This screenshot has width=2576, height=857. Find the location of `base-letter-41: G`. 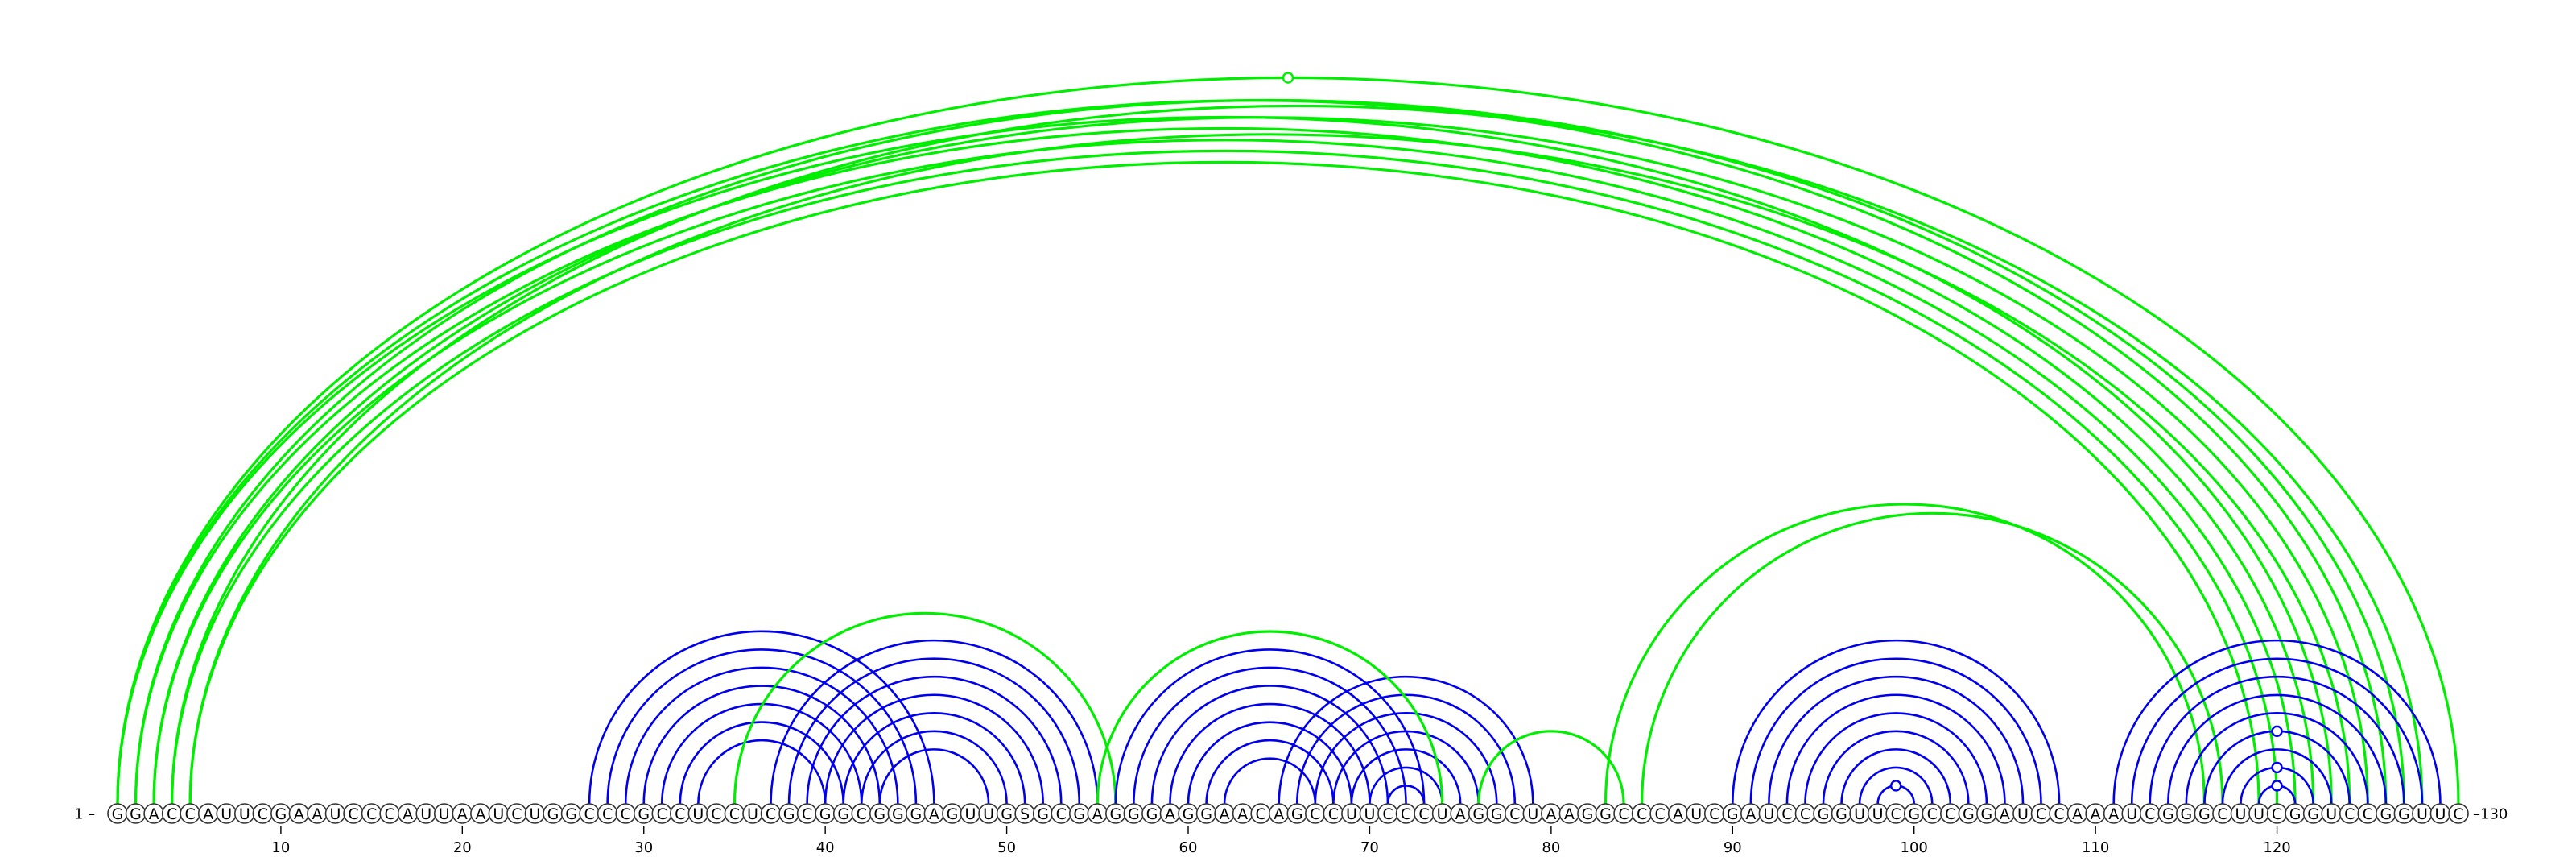

base-letter-41: G is located at coordinates (843, 814).